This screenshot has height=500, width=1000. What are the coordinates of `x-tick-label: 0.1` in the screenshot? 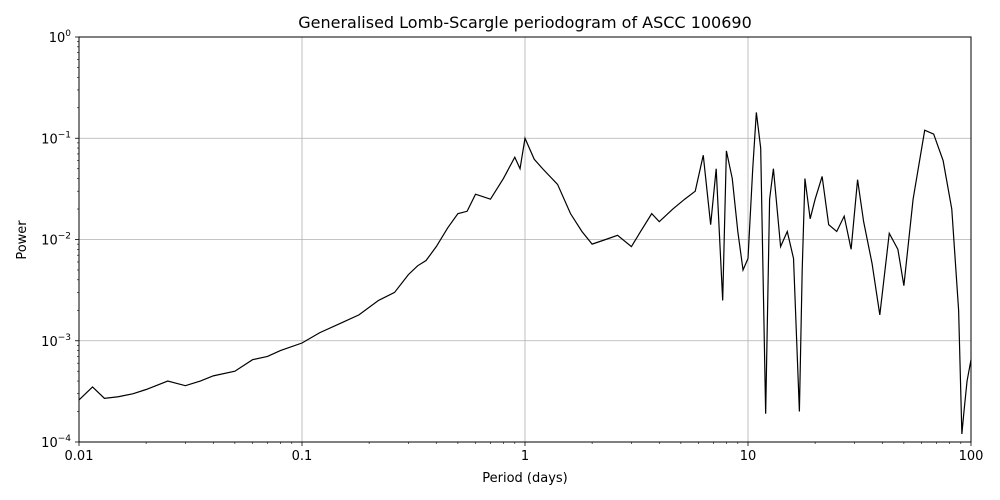 It's located at (302, 456).